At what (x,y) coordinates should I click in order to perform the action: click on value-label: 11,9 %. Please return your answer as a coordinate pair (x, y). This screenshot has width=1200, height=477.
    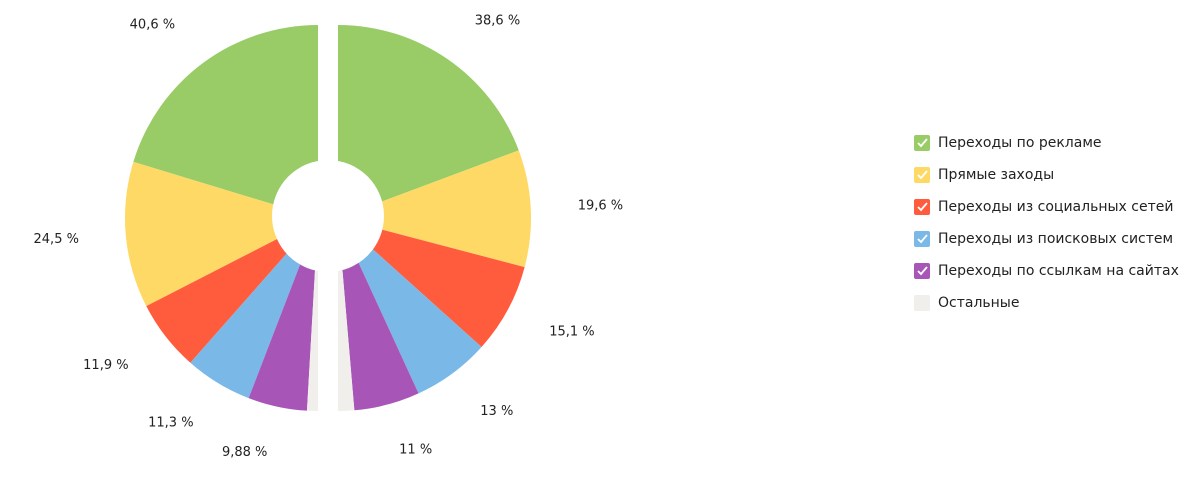
    Looking at the image, I should click on (105, 365).